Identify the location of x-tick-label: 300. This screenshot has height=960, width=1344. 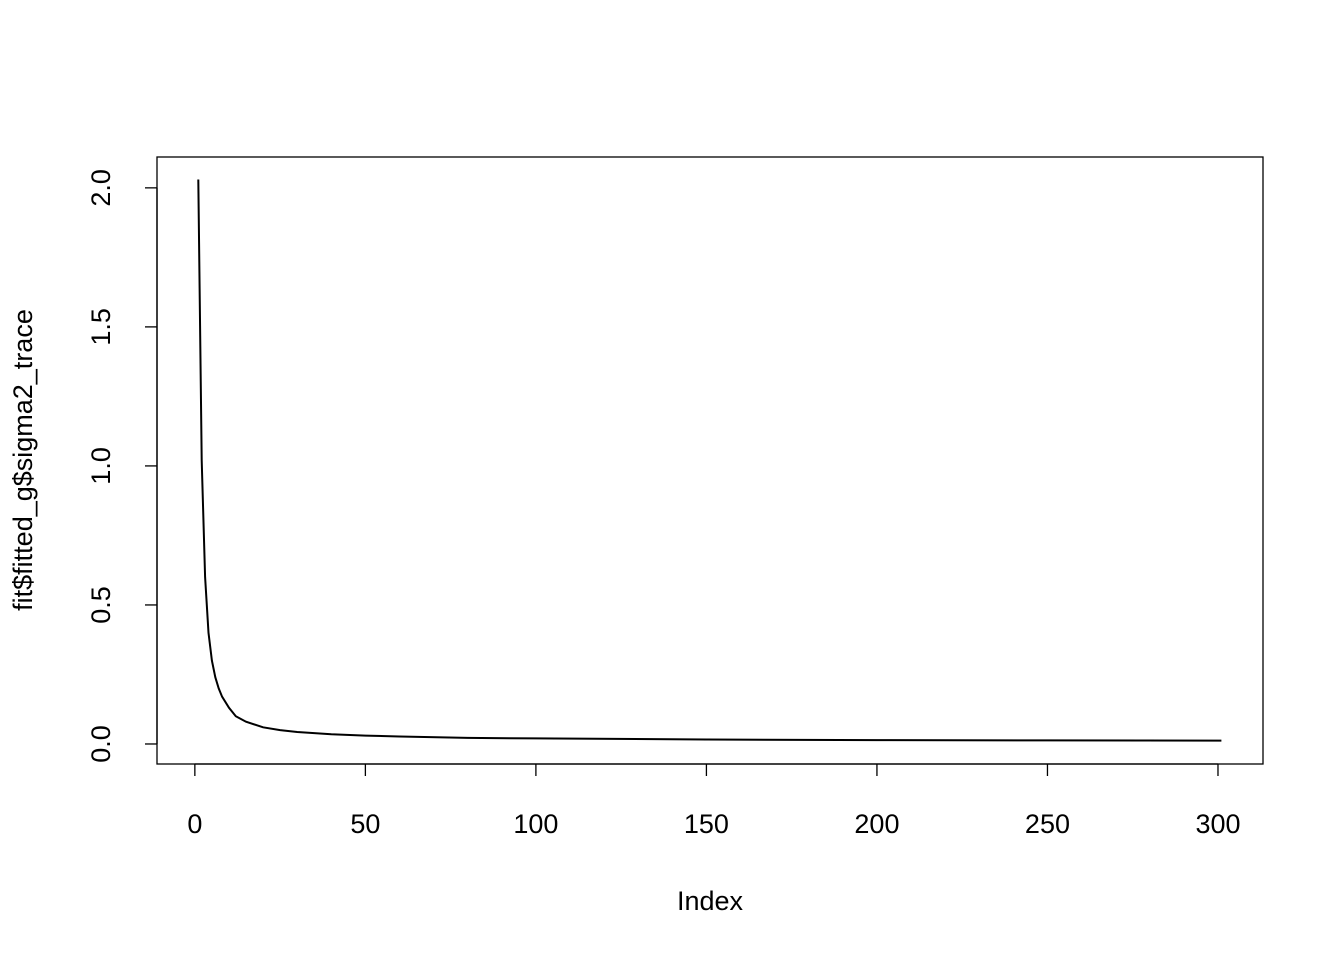
(1217, 824).